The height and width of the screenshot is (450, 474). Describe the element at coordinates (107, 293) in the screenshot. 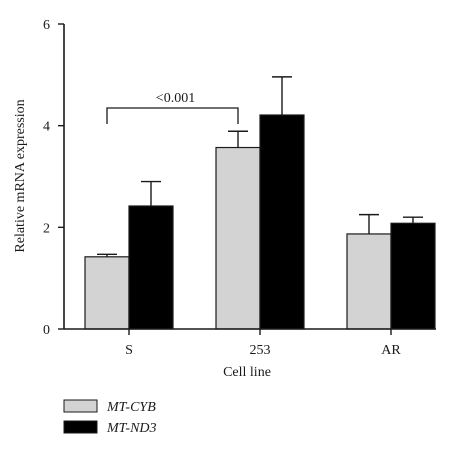

I see `bar-mt-cyb-s` at that location.